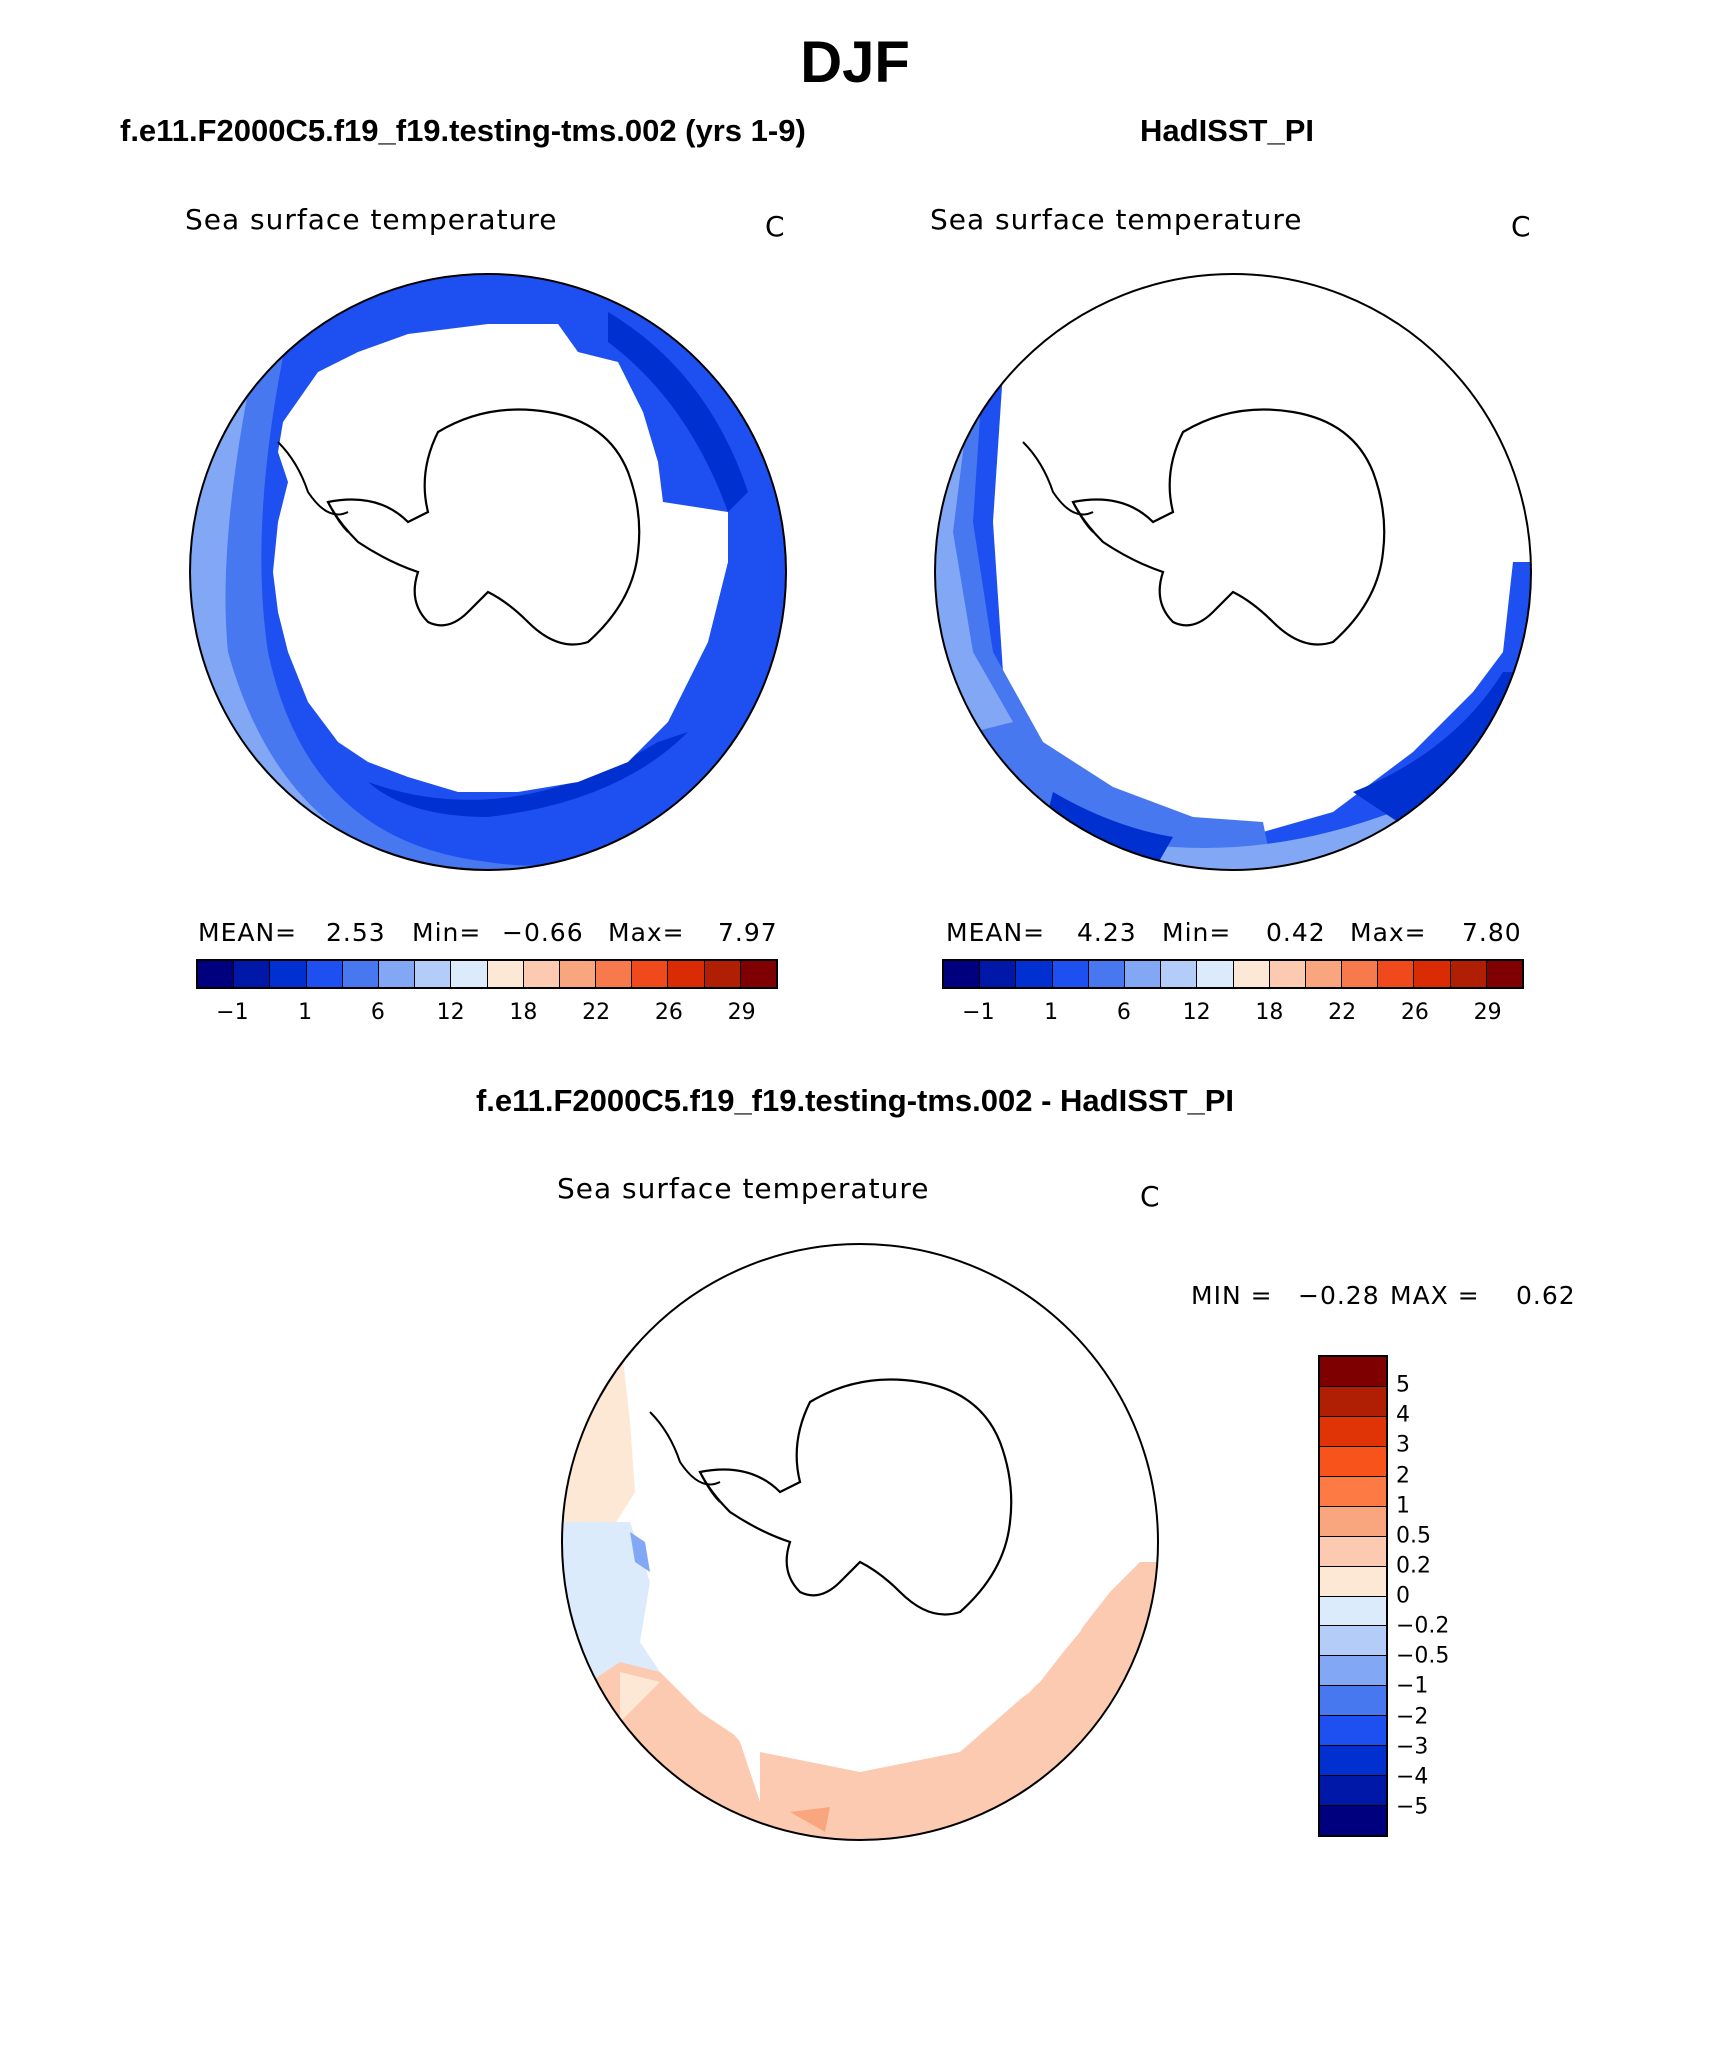  I want to click on panel-3-map, so click(860, 1542).